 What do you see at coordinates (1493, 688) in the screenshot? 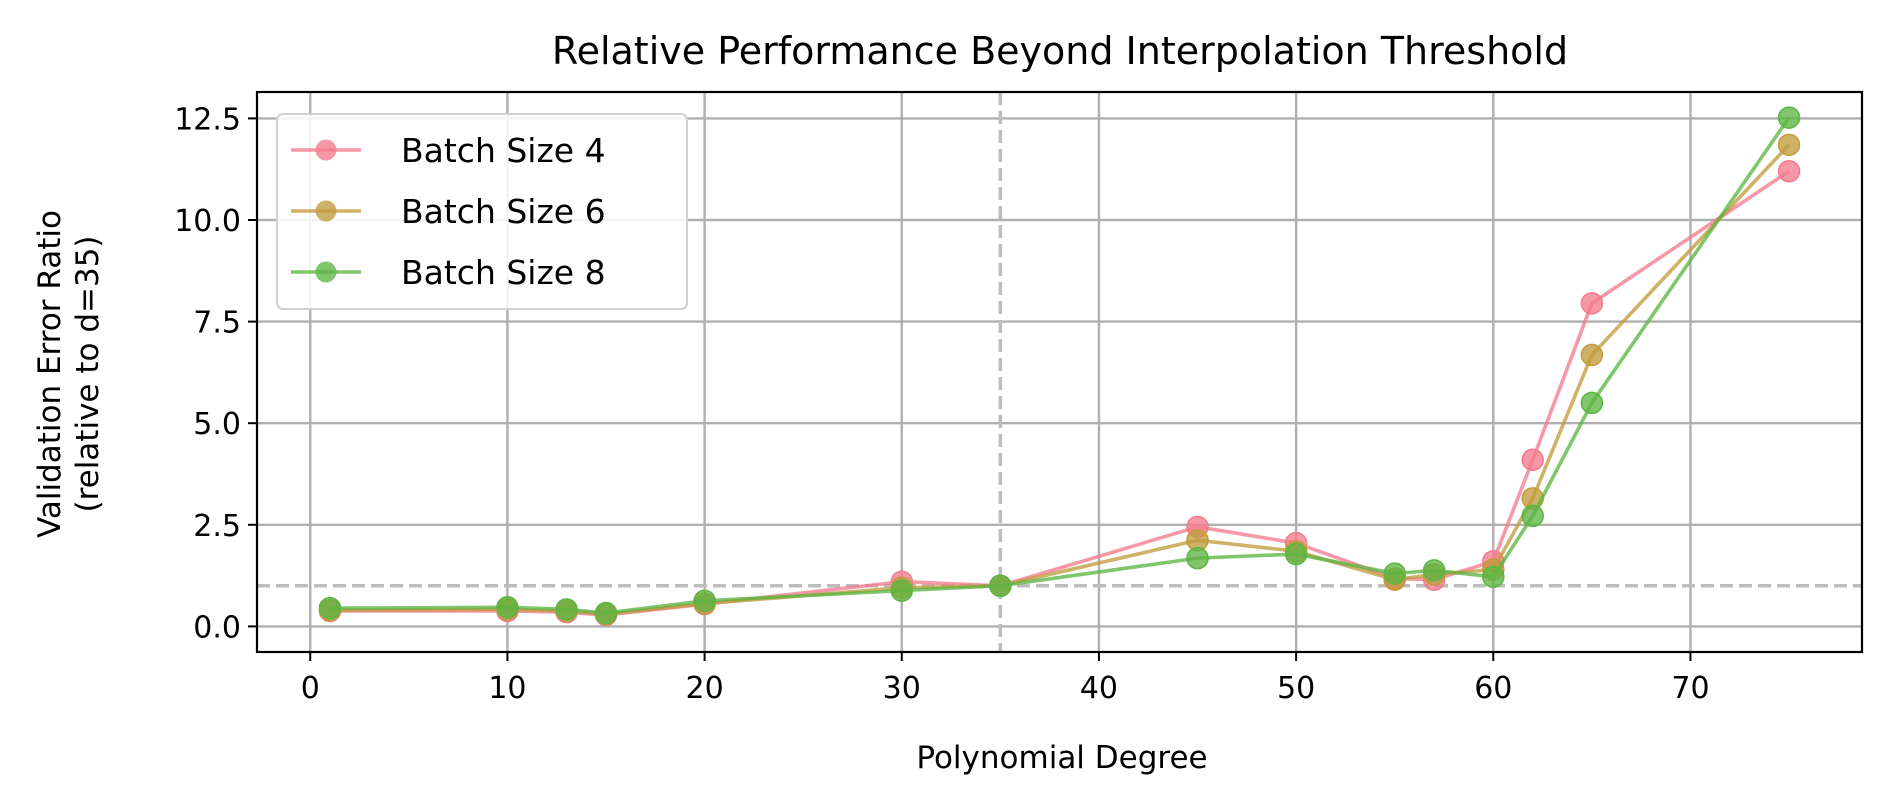
I see `x-tick-label: 60` at bounding box center [1493, 688].